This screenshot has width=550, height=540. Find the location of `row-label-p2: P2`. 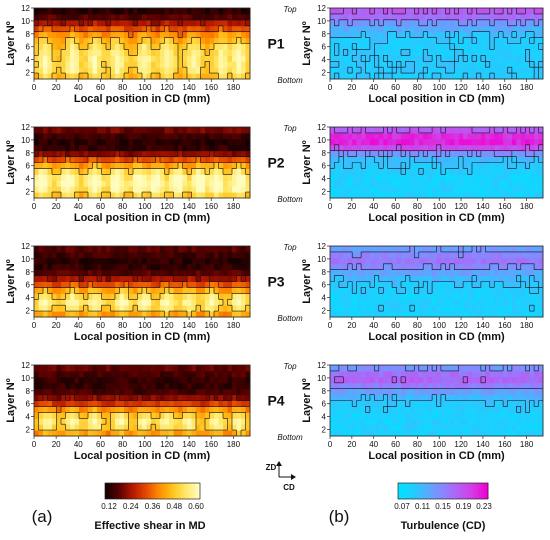

row-label-p2: P2 is located at coordinates (275, 163).